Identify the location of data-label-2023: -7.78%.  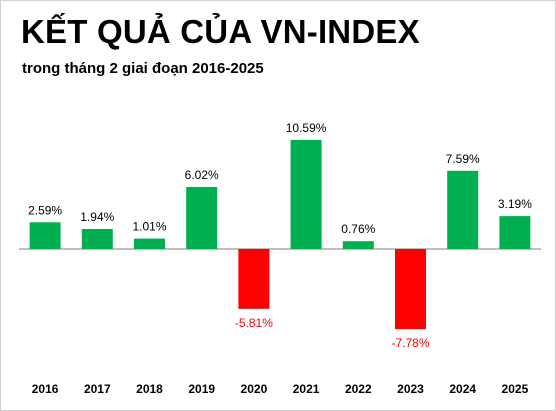
(410, 343).